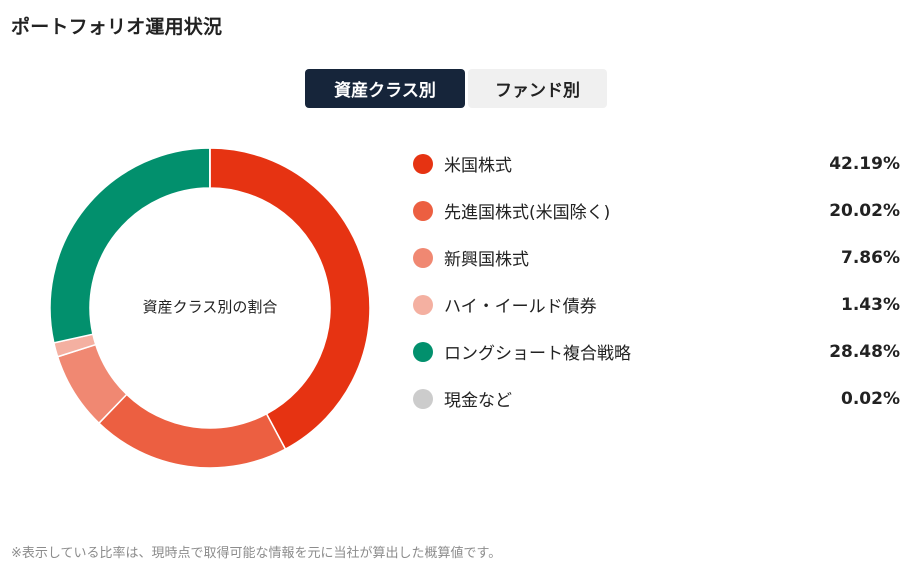 The height and width of the screenshot is (571, 919). I want to click on legend-value: 28.48%, so click(864, 351).